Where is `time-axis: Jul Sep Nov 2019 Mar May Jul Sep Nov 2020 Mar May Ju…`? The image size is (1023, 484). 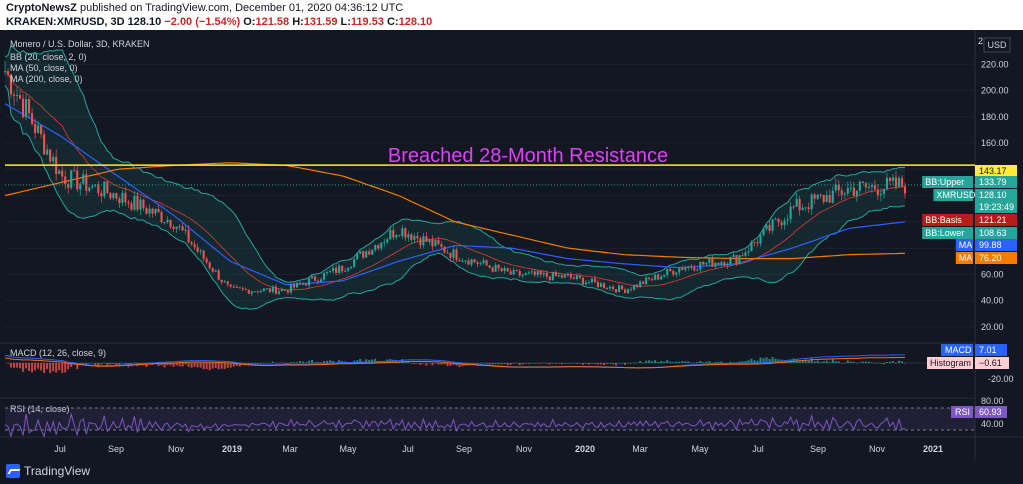
time-axis: Jul Sep Nov 2019 Mar May Jul Sep Nov 2020 Mar May Ju… is located at coordinates (498, 449).